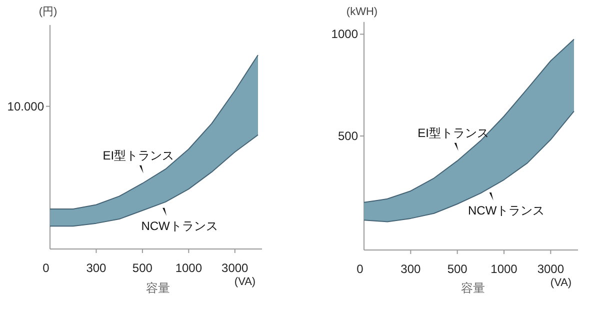 Image resolution: width=597 pixels, height=320 pixels. I want to click on y-axis-title: (kWH), so click(362, 12).